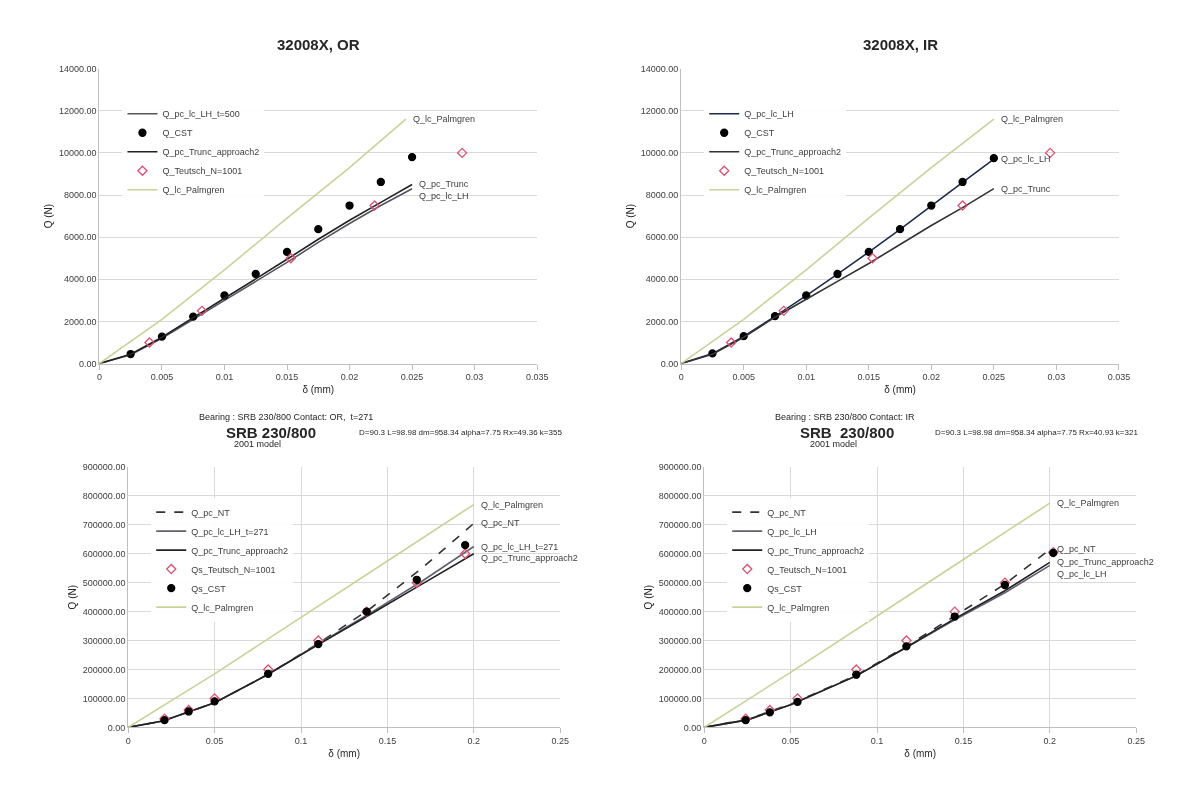 Image resolution: width=1186 pixels, height=796 pixels. I want to click on y-tick-label: 8000.00, so click(80, 195).